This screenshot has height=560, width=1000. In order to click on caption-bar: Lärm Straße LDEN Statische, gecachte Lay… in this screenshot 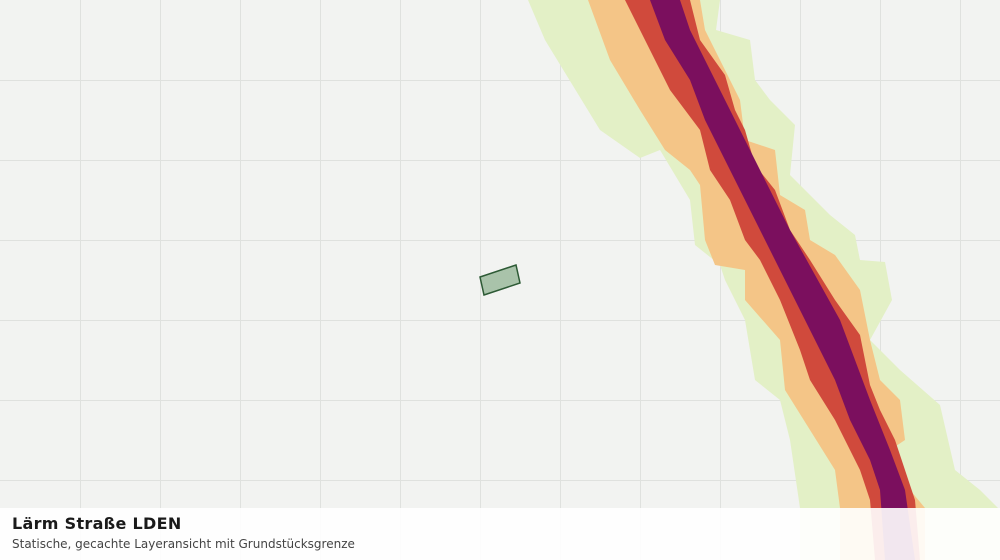, I will do `click(500, 534)`.